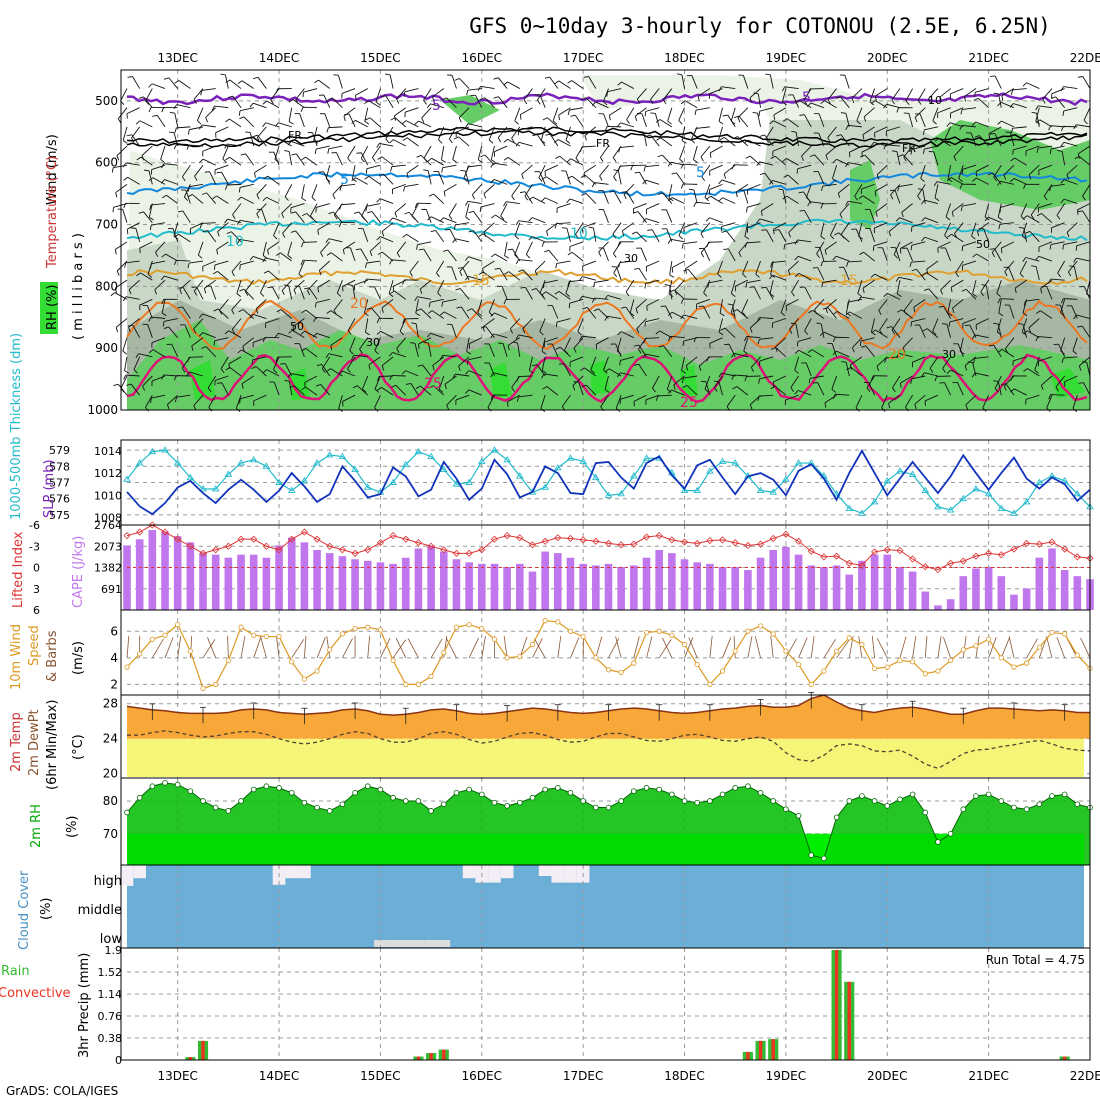 The width and height of the screenshot is (1100, 1100). I want to click on temp-tick: 28, so click(110, 704).